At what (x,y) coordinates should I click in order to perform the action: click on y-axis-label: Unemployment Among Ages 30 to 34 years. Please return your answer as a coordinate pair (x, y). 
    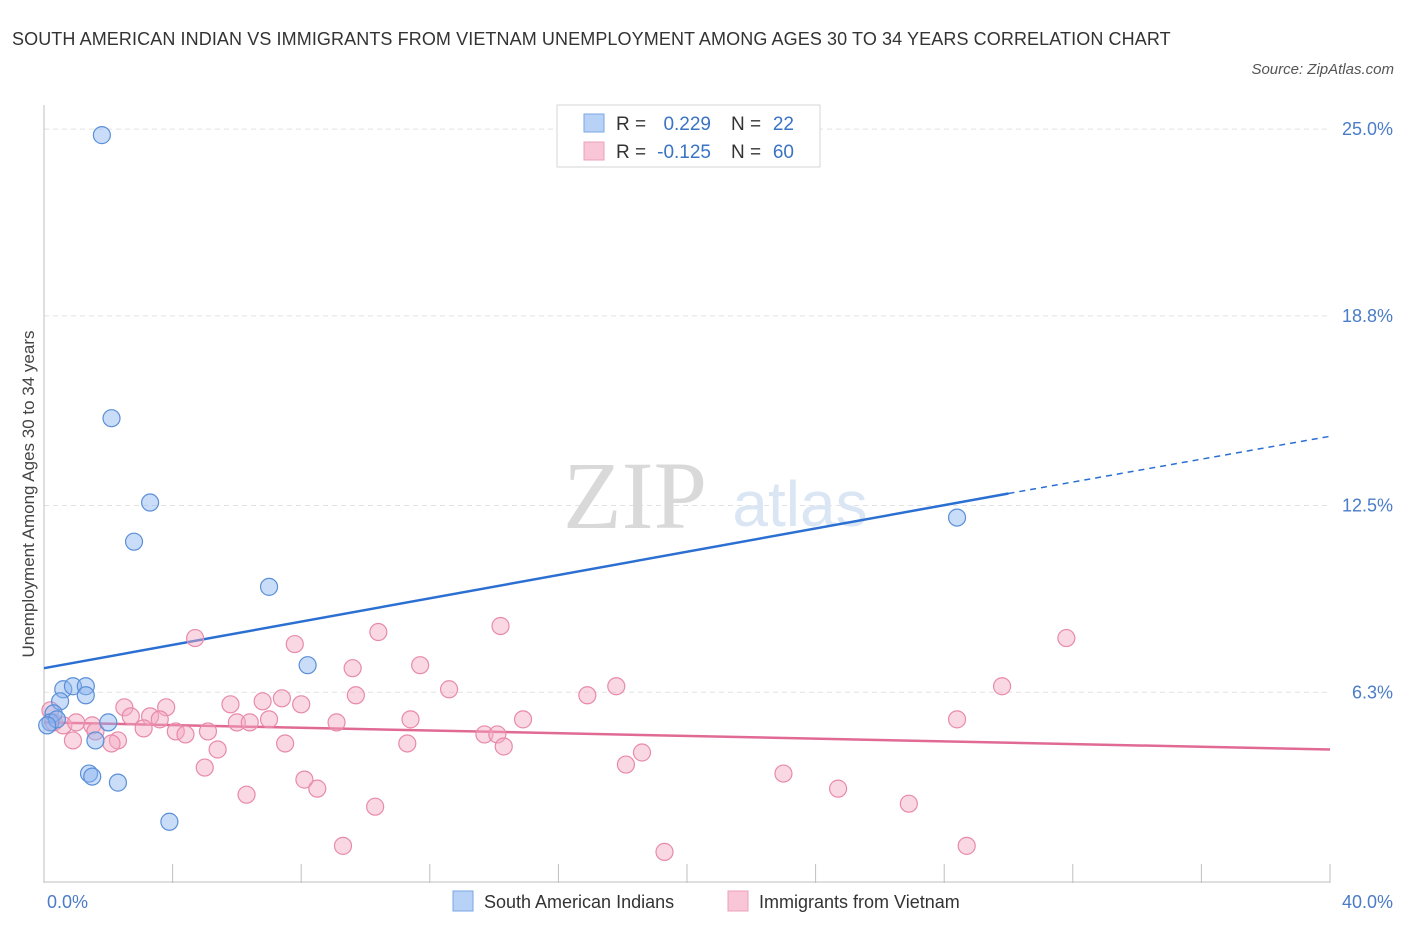
    Looking at the image, I should click on (28, 494).